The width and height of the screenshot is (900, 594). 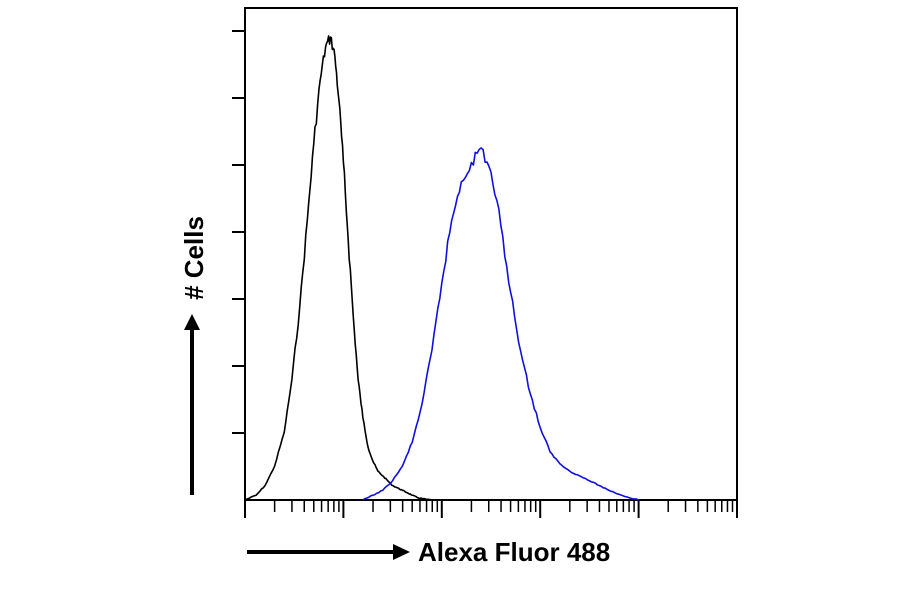 I want to click on y-axis-ticks, so click(x=238, y=232).